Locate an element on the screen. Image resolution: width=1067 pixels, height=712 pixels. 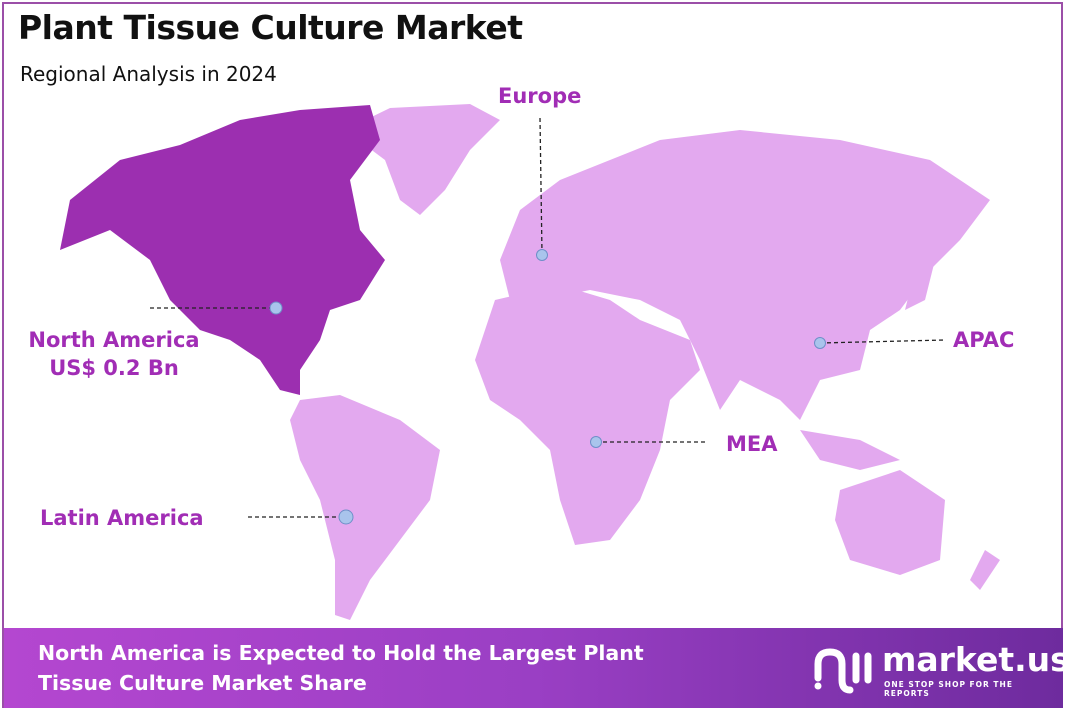
label-latin-america: Latin America is located at coordinates (122, 518).